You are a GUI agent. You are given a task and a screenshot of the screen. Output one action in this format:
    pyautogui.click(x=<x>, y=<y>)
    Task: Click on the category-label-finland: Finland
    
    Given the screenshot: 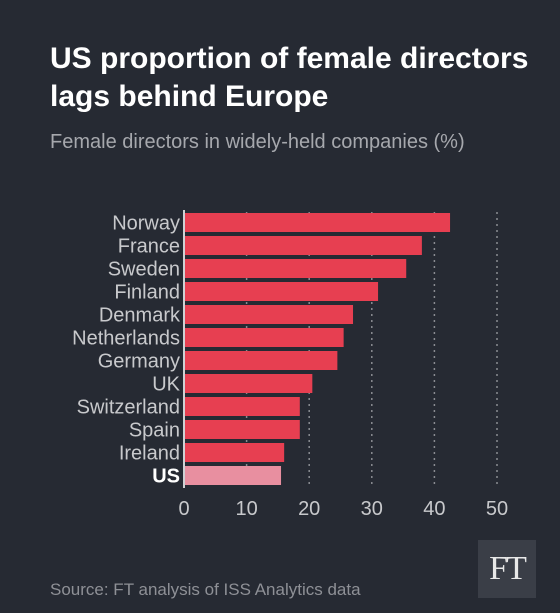 What is the action you would take?
    pyautogui.click(x=147, y=293)
    